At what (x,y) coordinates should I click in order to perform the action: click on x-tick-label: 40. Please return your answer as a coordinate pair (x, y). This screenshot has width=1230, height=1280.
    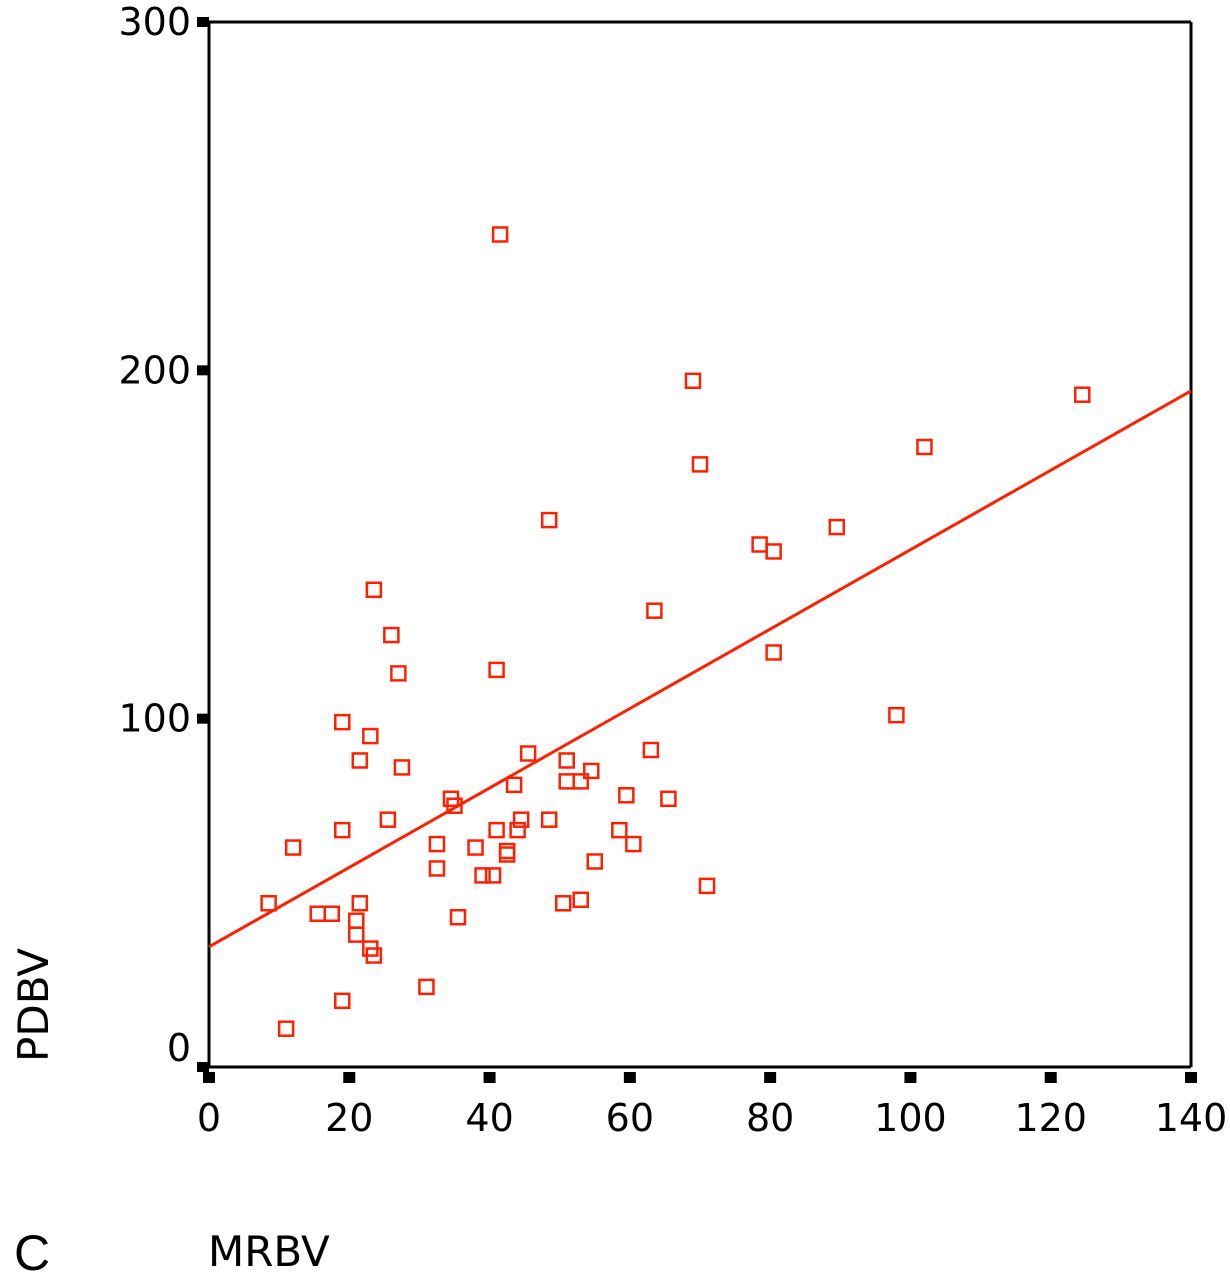
    Looking at the image, I should click on (489, 1118).